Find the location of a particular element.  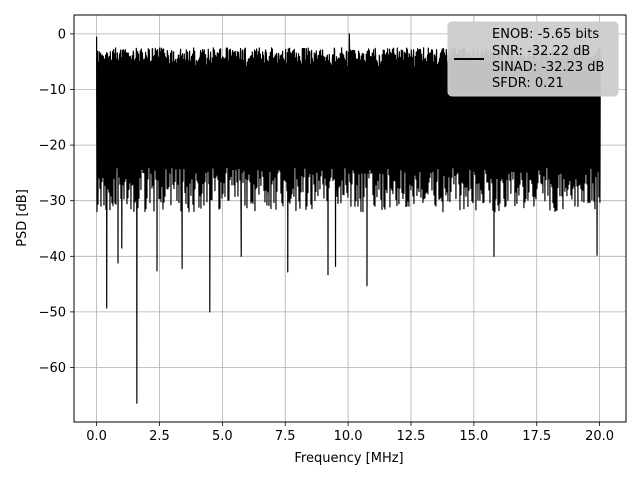

x-axis-label: Frequency [MHz] is located at coordinates (348, 458).